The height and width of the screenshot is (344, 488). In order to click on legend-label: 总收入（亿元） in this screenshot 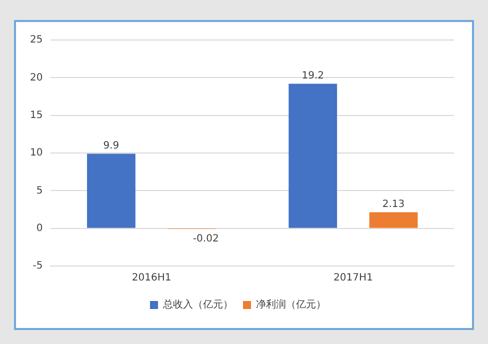, I will do `click(197, 304)`.